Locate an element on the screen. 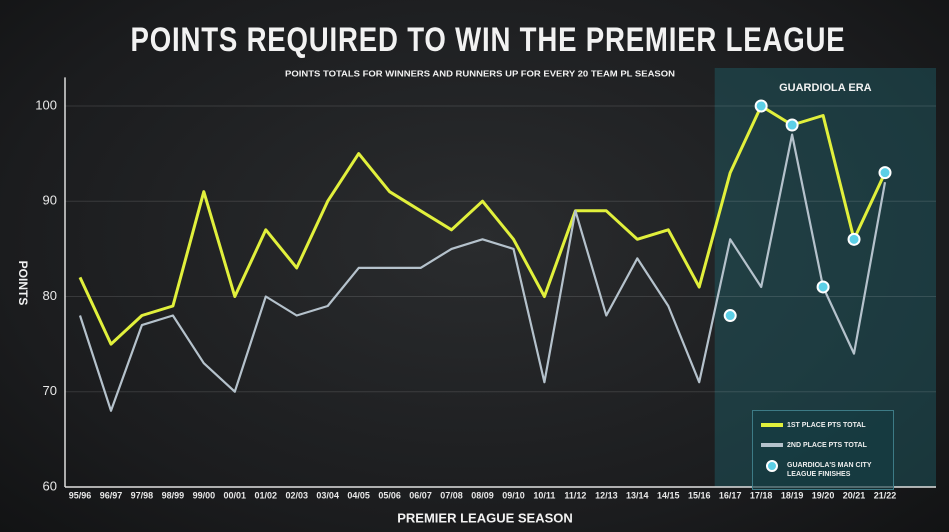 This screenshot has width=949, height=532. legend-symbol is located at coordinates (772, 466).